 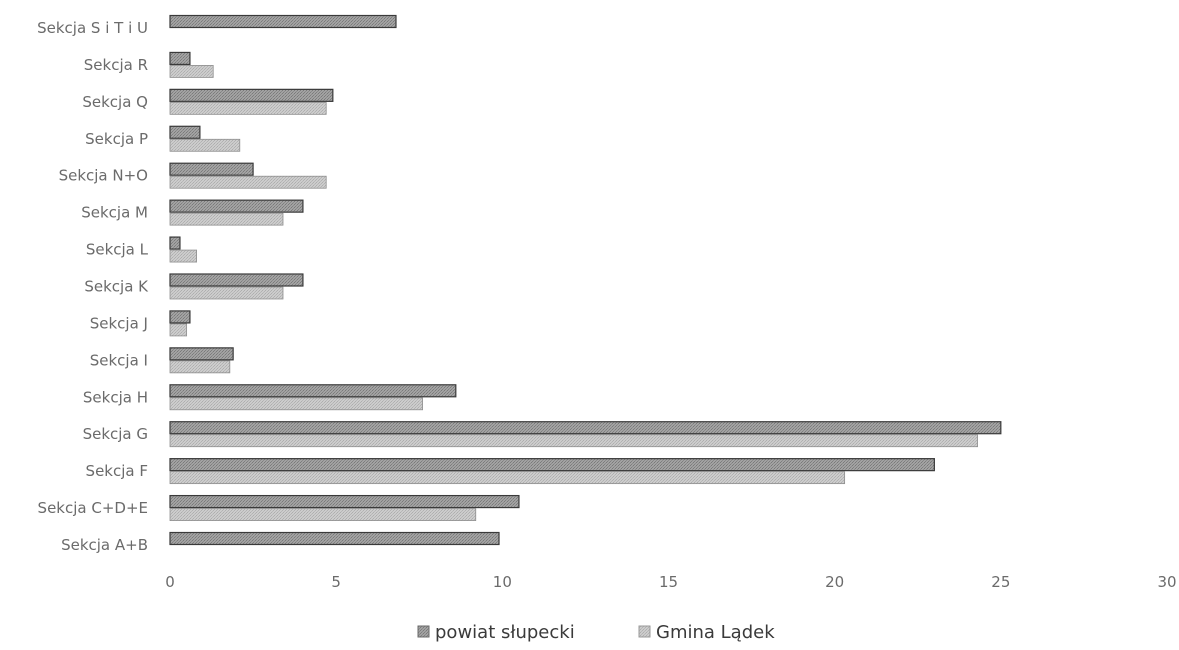 What do you see at coordinates (116, 287) in the screenshot?
I see `category-label: Sekcja K` at bounding box center [116, 287].